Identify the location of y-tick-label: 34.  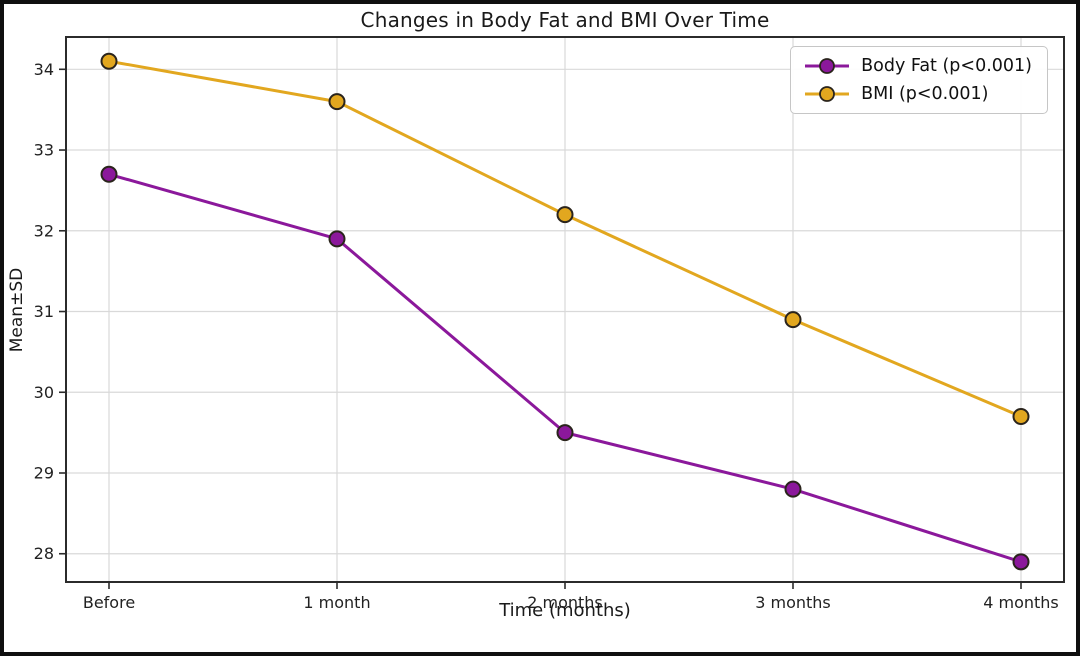
(44, 69).